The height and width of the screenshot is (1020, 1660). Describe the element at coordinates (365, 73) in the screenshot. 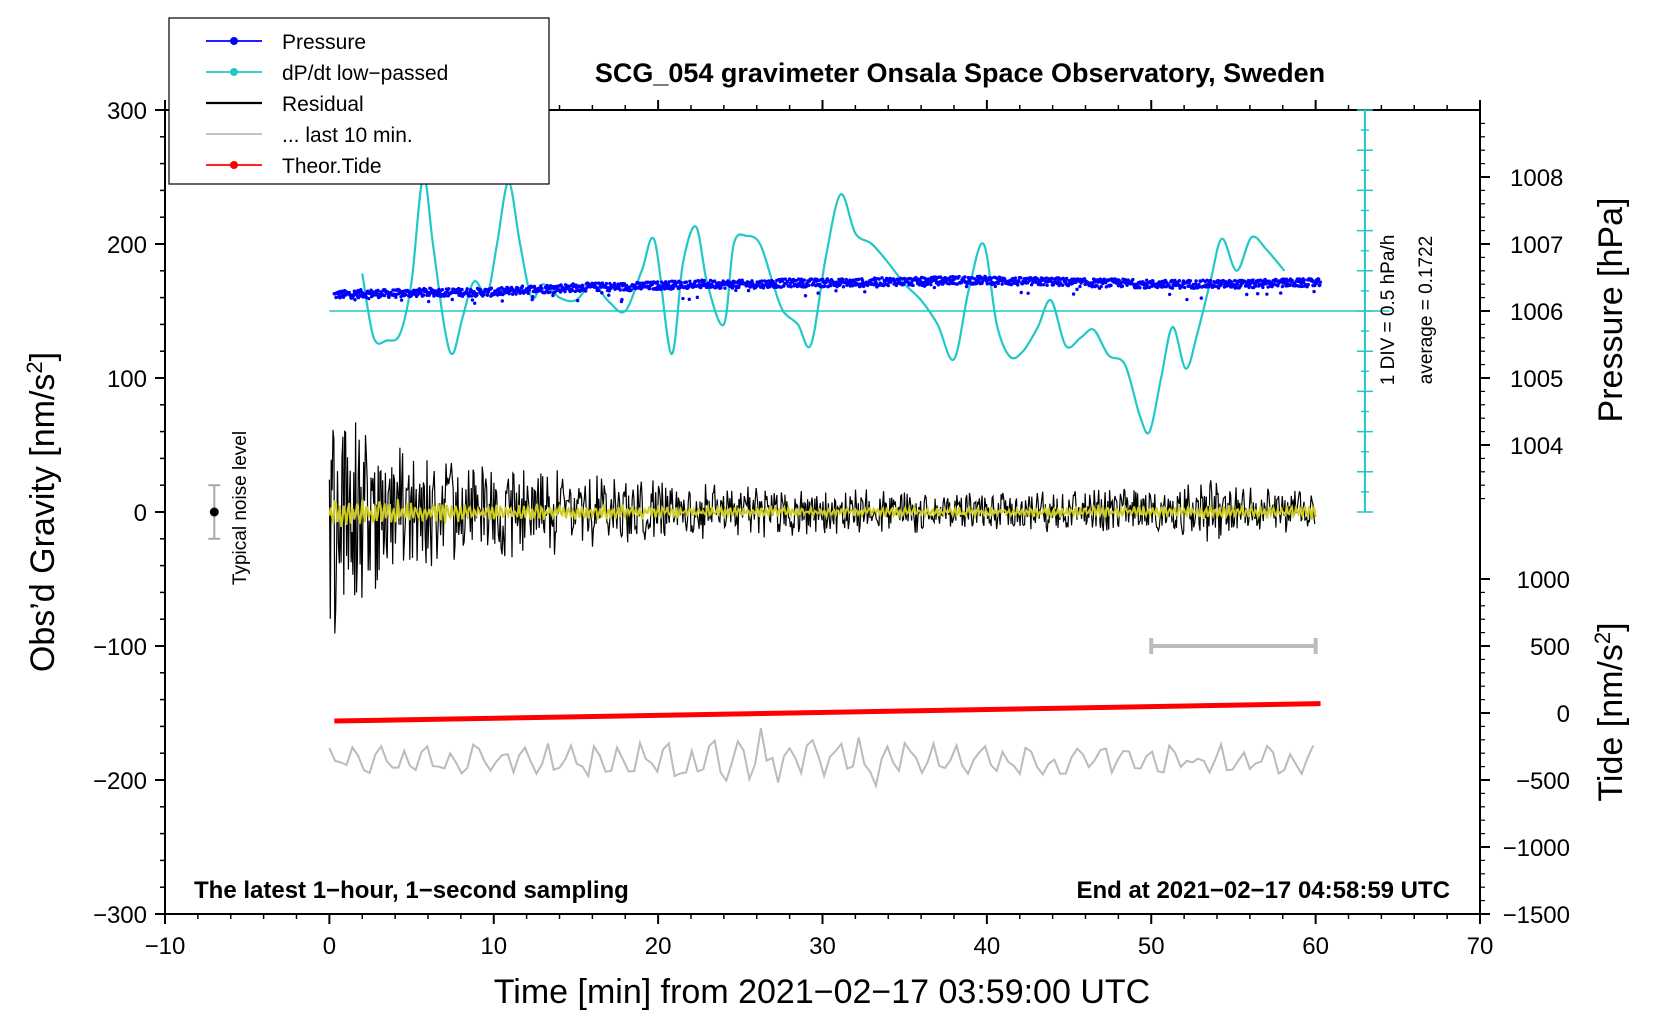

I see `legend-label: dP/dt low−passed` at that location.